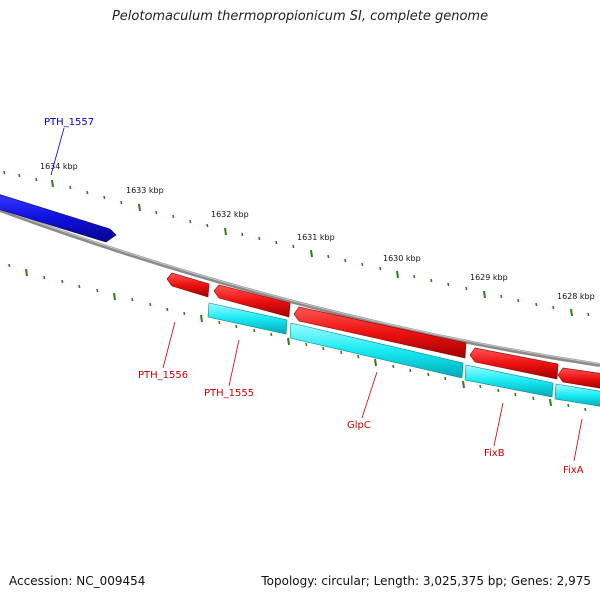 This screenshot has width=600, height=600. What do you see at coordinates (514, 363) in the screenshot?
I see `gene-arrow-fixb` at bounding box center [514, 363].